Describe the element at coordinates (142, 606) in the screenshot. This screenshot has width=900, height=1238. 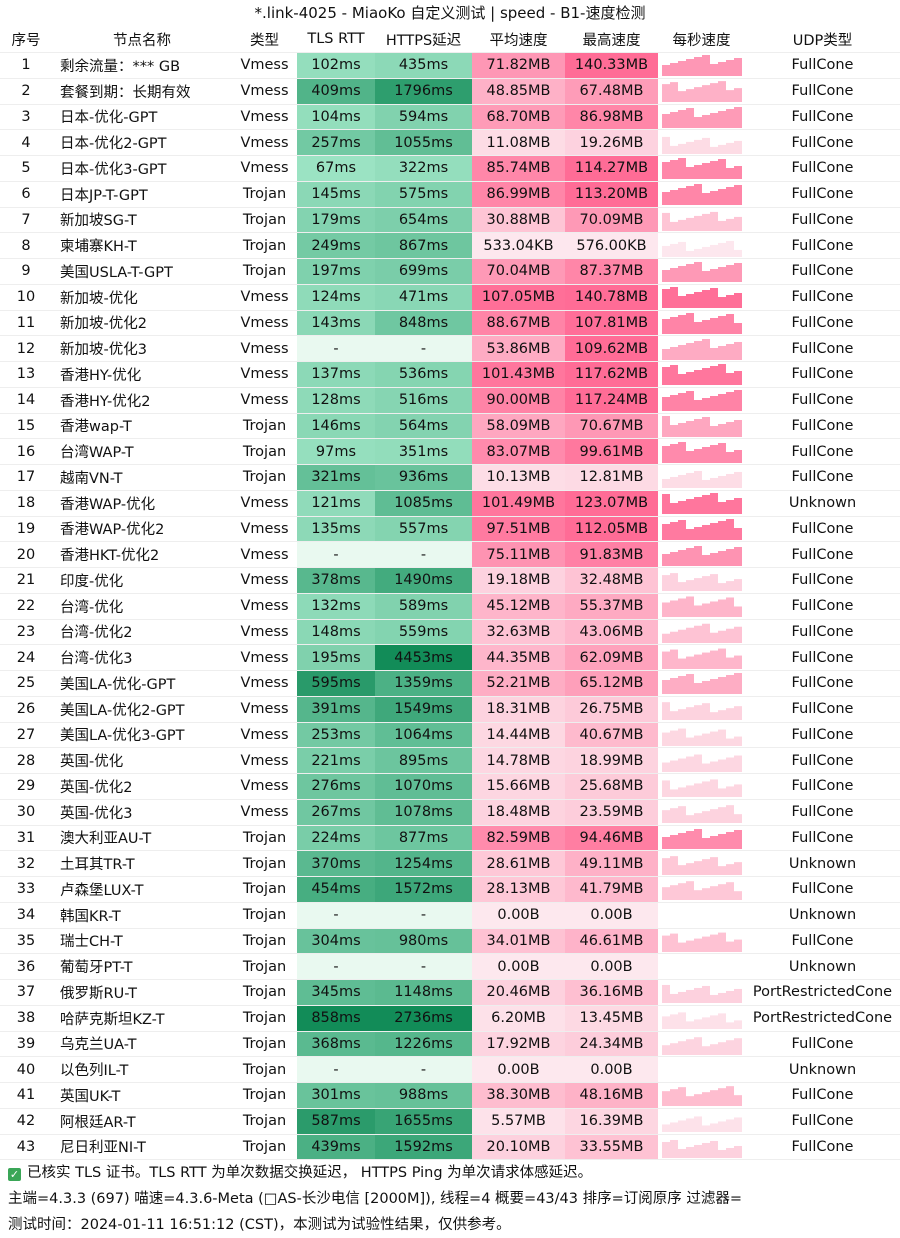
I see `node-name: 台湾-优化` at that location.